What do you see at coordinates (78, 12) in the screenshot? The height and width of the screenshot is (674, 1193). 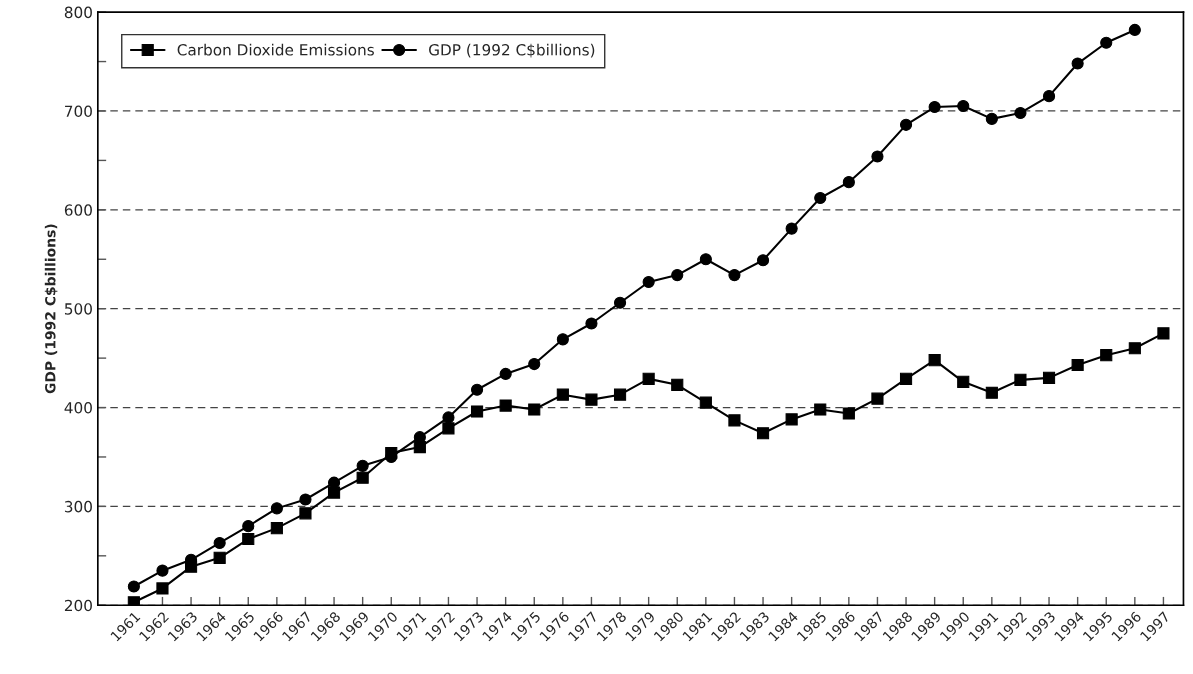 I see `y-tick-label: 800` at bounding box center [78, 12].